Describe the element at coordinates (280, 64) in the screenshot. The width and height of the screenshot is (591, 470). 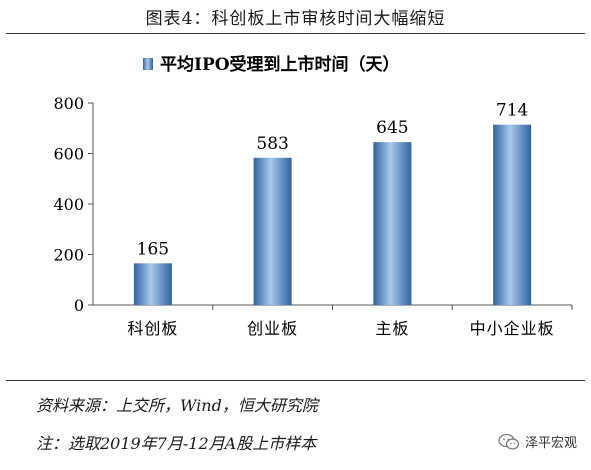
I see `legend-label: 平均IPO受理到上市时间（天）` at that location.